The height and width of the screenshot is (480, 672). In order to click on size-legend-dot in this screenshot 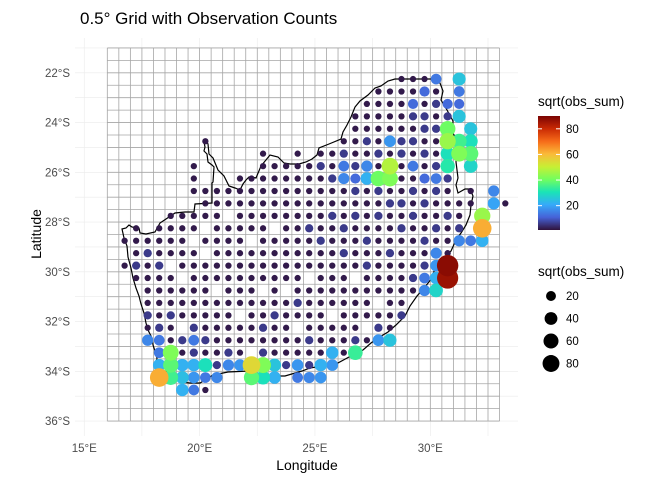, I will do `click(551, 318)`.